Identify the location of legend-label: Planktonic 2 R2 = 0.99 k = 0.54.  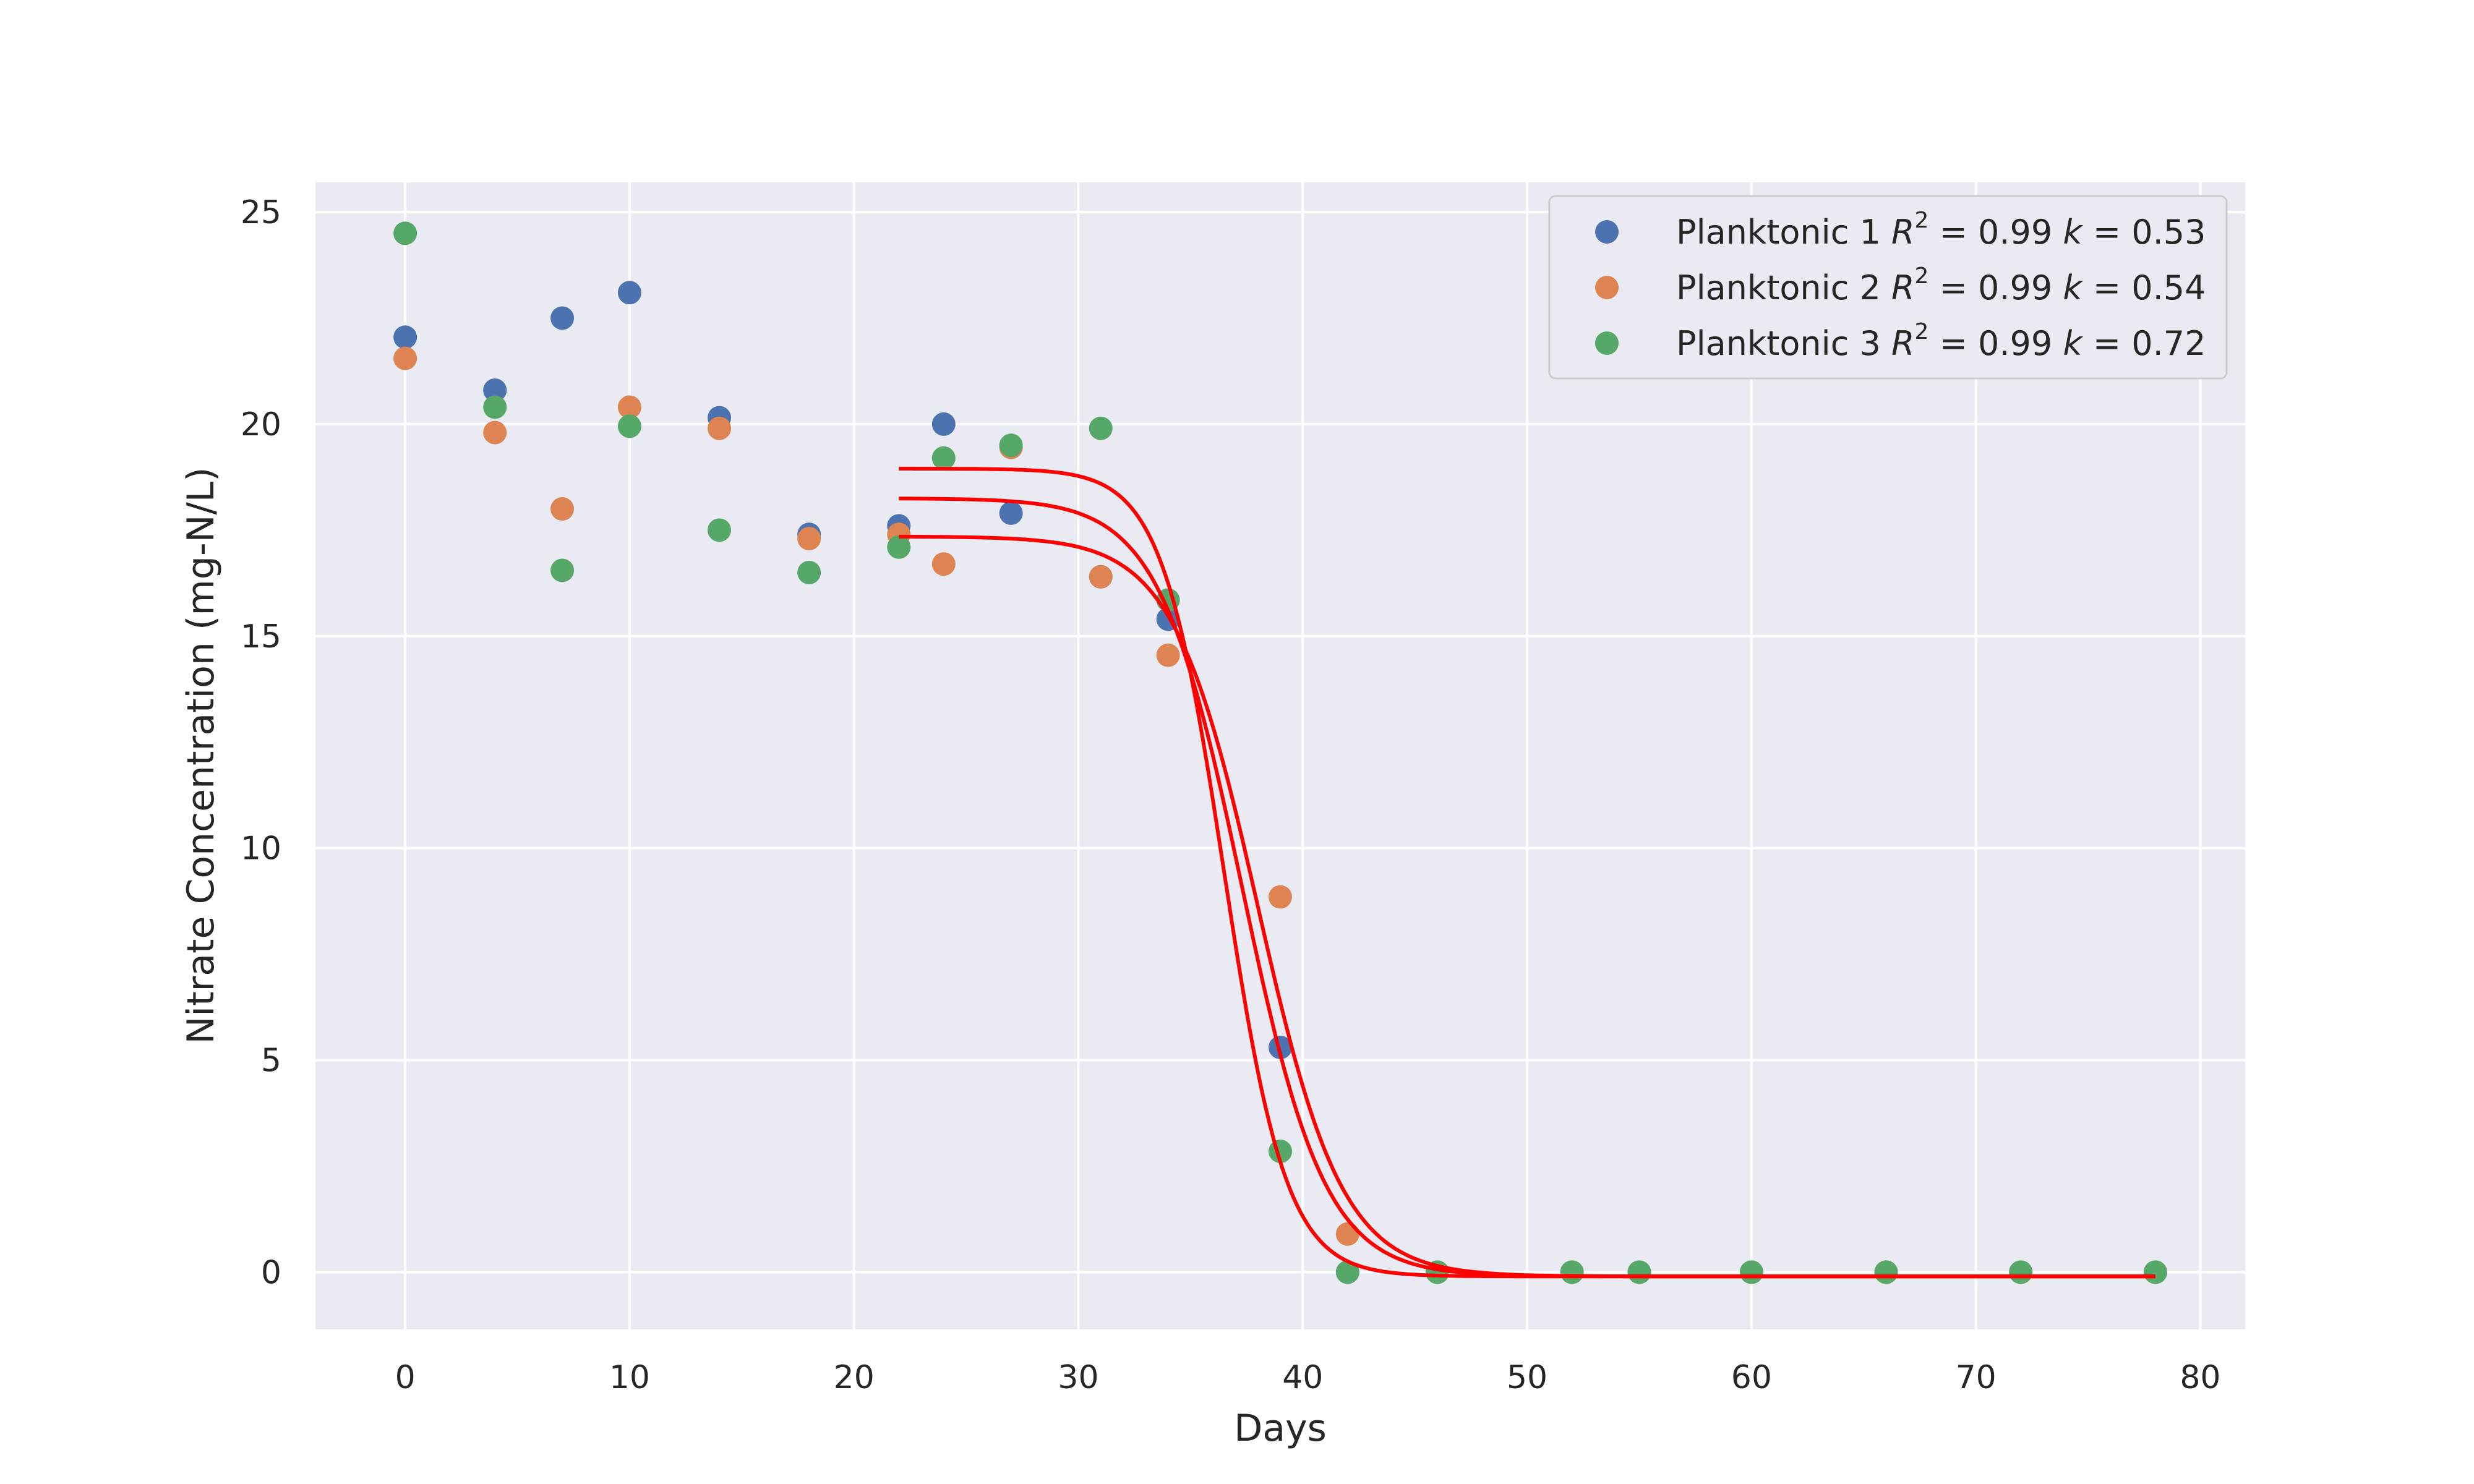
(1941, 285).